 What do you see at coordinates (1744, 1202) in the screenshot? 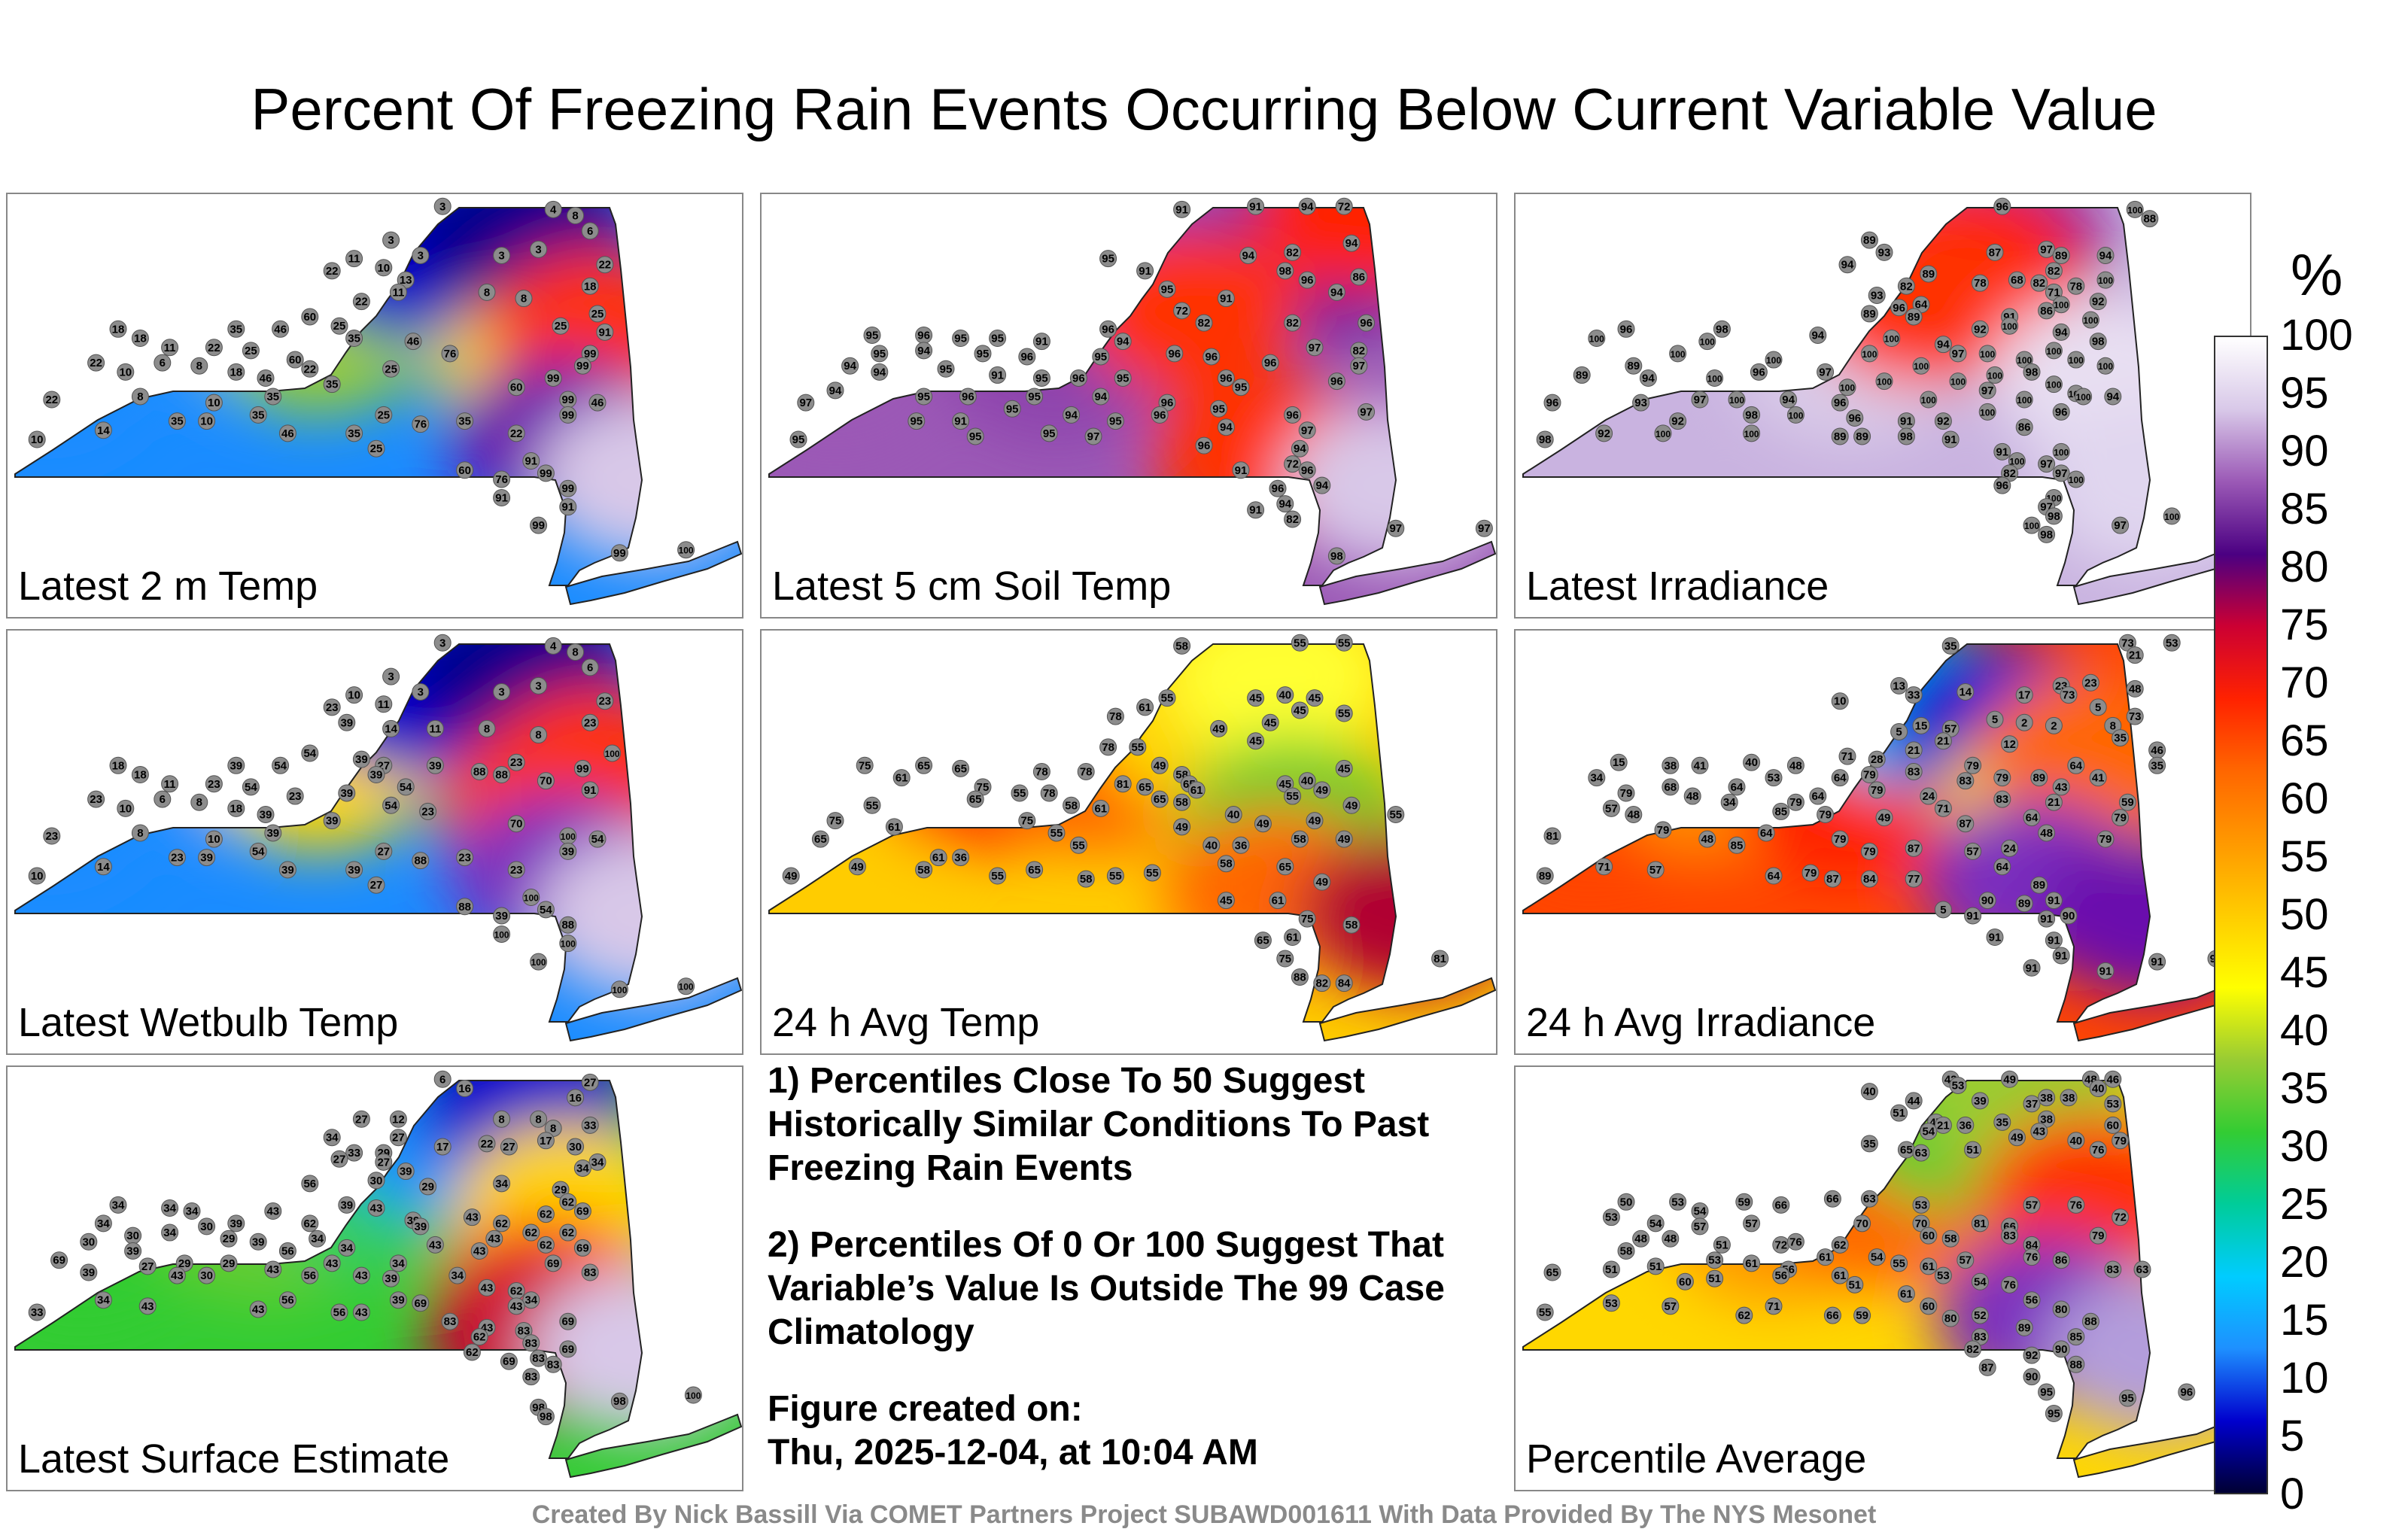
I see `svg-text: 59` at bounding box center [1744, 1202].